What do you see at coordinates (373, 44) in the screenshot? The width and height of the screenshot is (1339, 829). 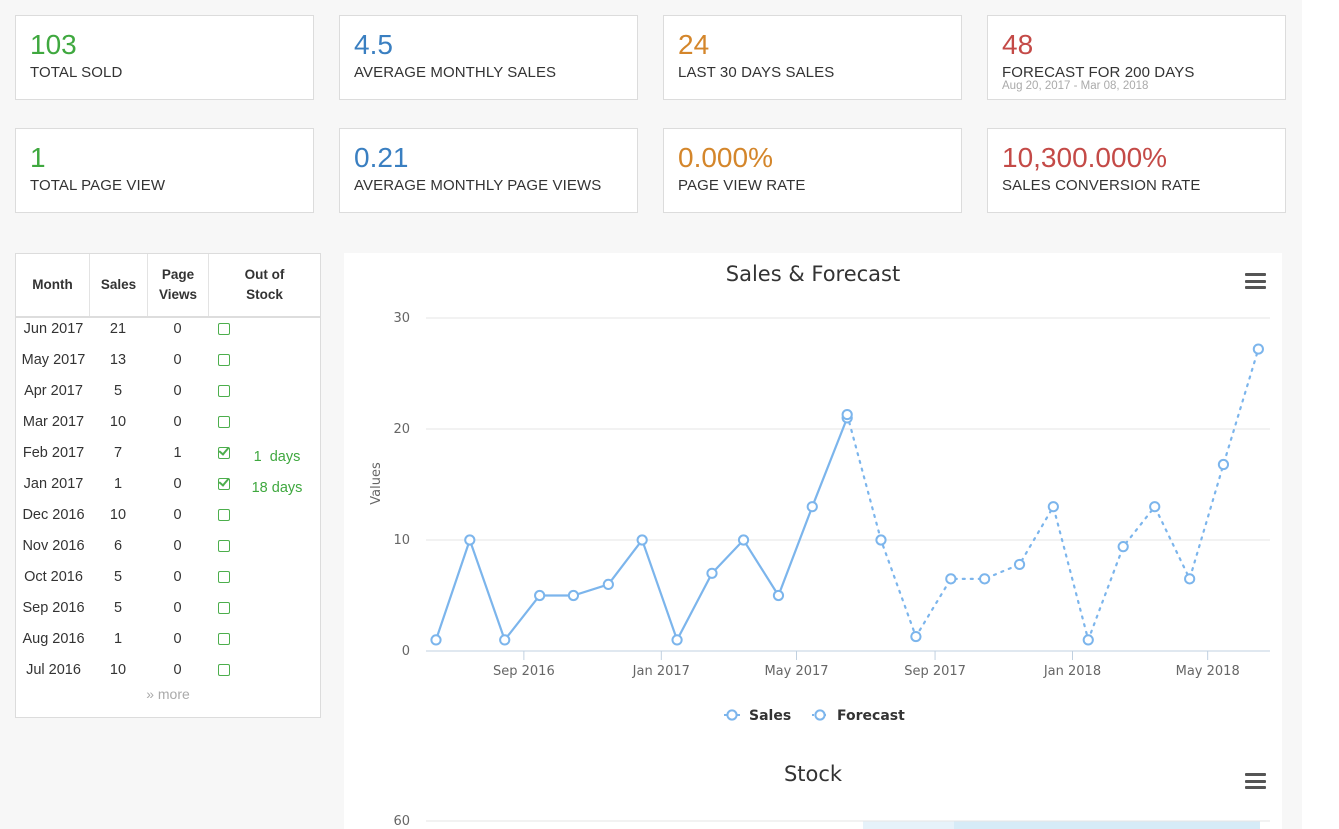 I see `stat-value: 4.5` at bounding box center [373, 44].